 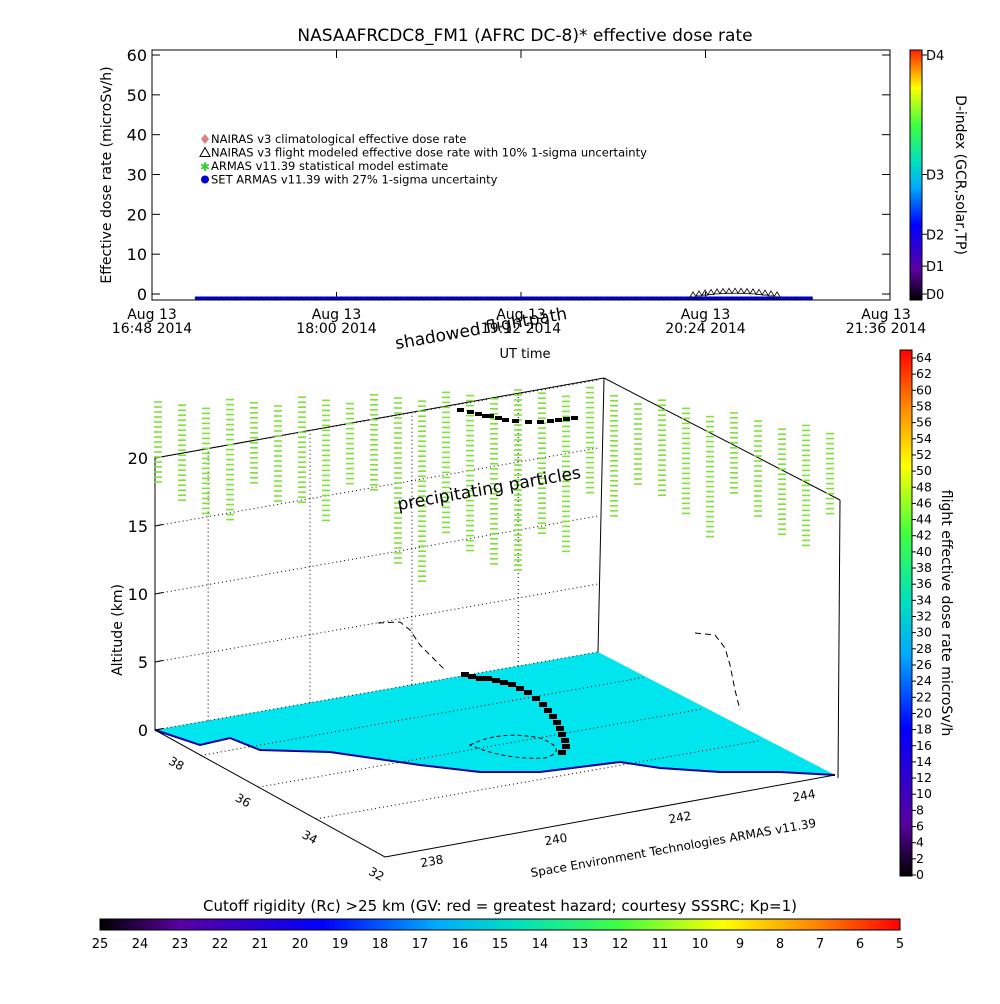 What do you see at coordinates (601, 515) in the screenshot?
I see `back-corner-edge` at bounding box center [601, 515].